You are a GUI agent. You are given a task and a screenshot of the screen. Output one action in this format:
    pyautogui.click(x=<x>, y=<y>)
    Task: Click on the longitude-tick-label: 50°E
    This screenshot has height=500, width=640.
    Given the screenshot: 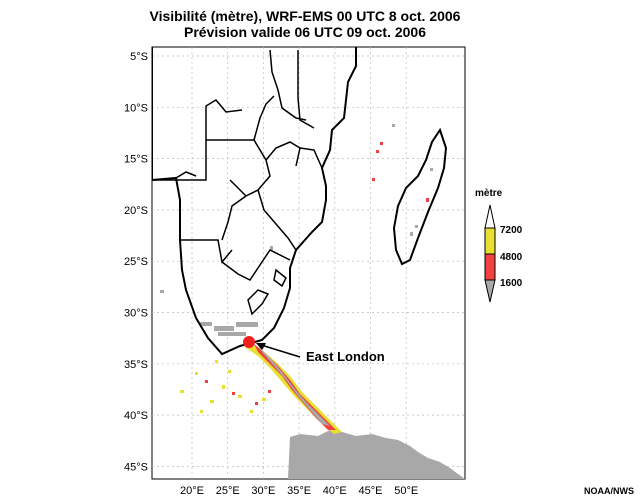 What is the action you would take?
    pyautogui.click(x=406, y=491)
    